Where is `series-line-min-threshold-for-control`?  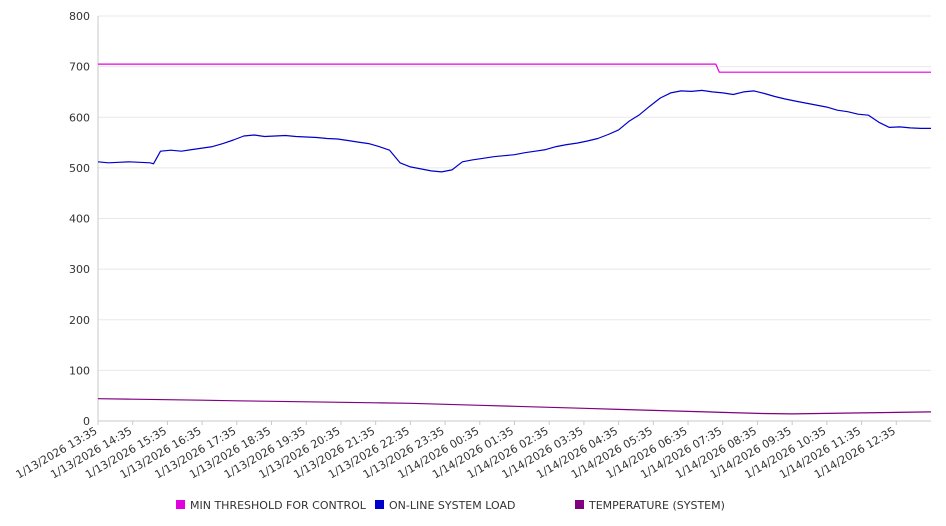 series-line-min-threshold-for-control is located at coordinates (514, 68).